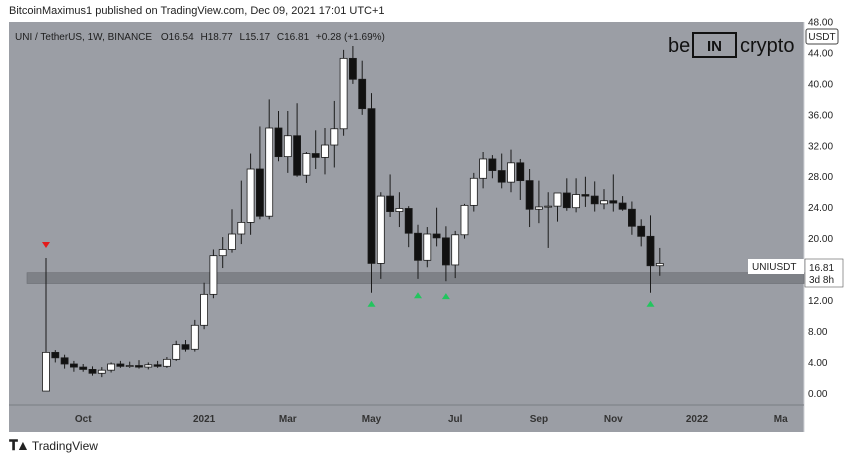 Image resolution: width=850 pixels, height=460 pixels. I want to click on currency-badge-box, so click(822, 36).